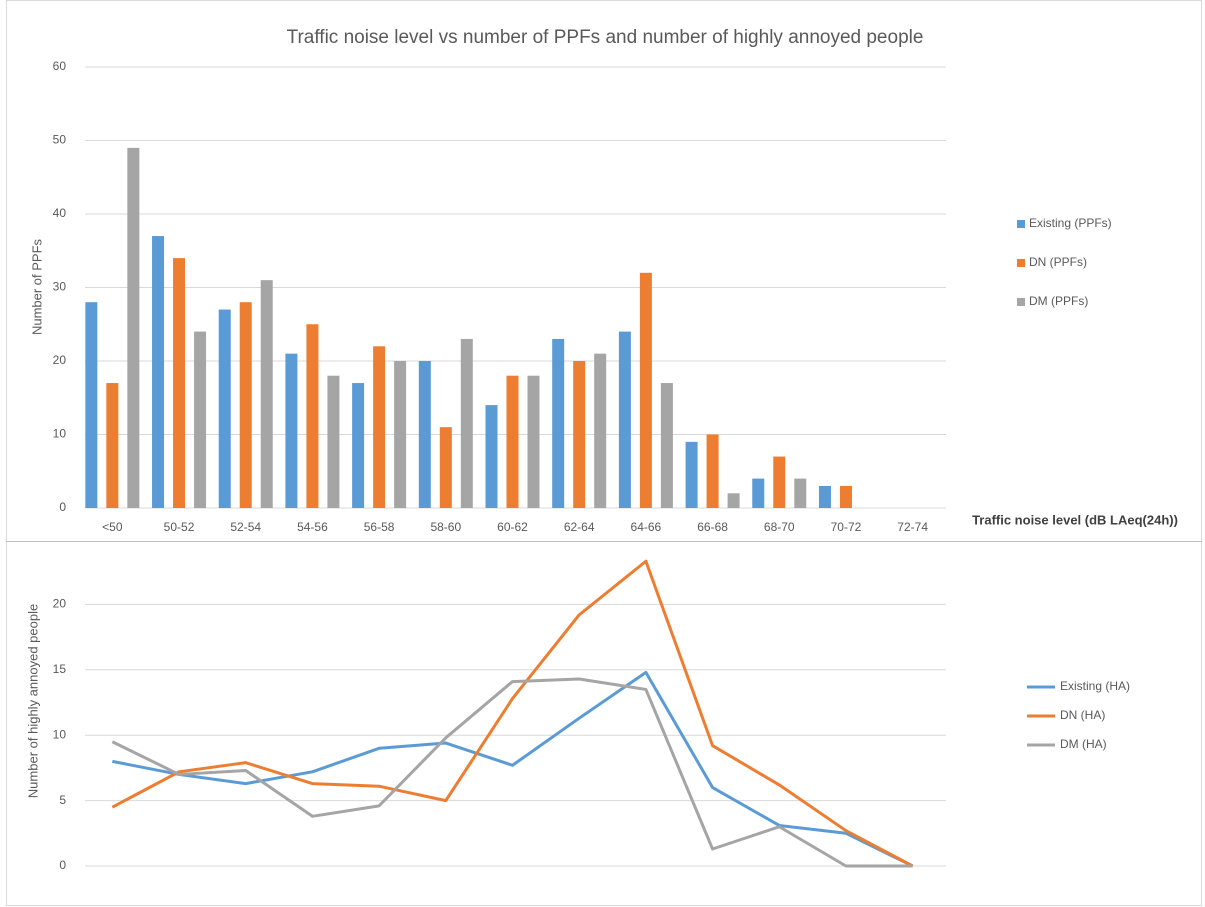  What do you see at coordinates (1070, 223) in the screenshot?
I see `legend-label: Existing (PPFs)` at bounding box center [1070, 223].